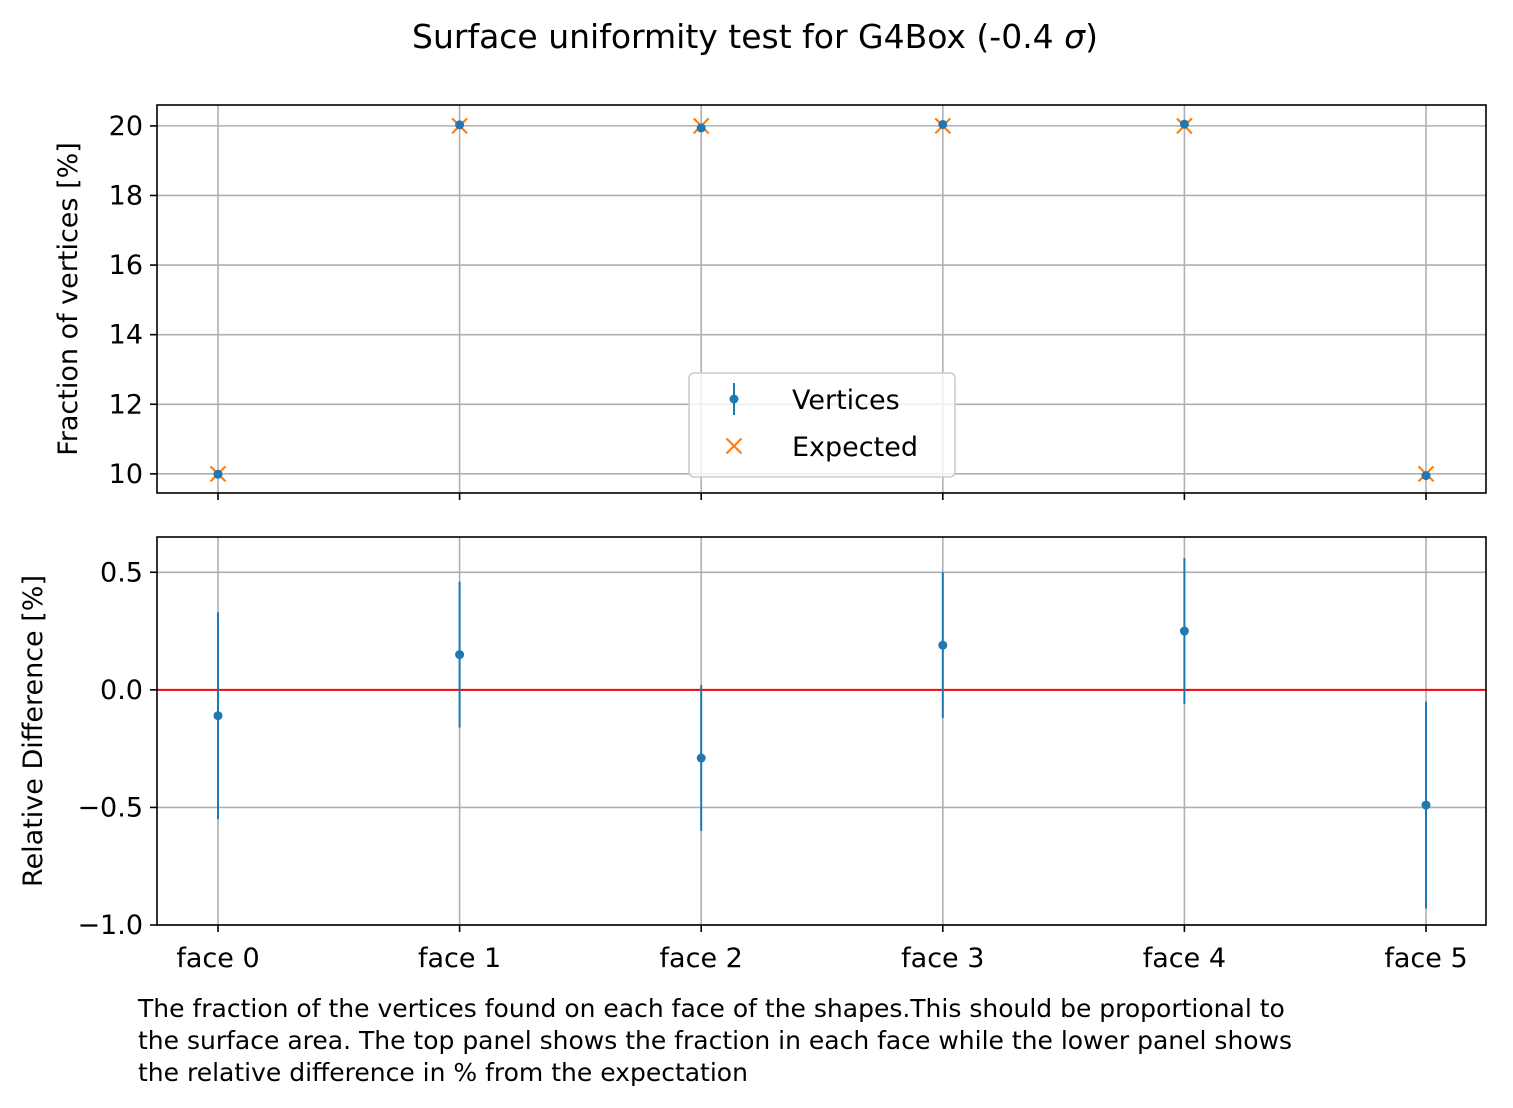 This screenshot has height=1108, width=1513. What do you see at coordinates (846, 400) in the screenshot?
I see `legend-vertices-label: Vertices` at bounding box center [846, 400].